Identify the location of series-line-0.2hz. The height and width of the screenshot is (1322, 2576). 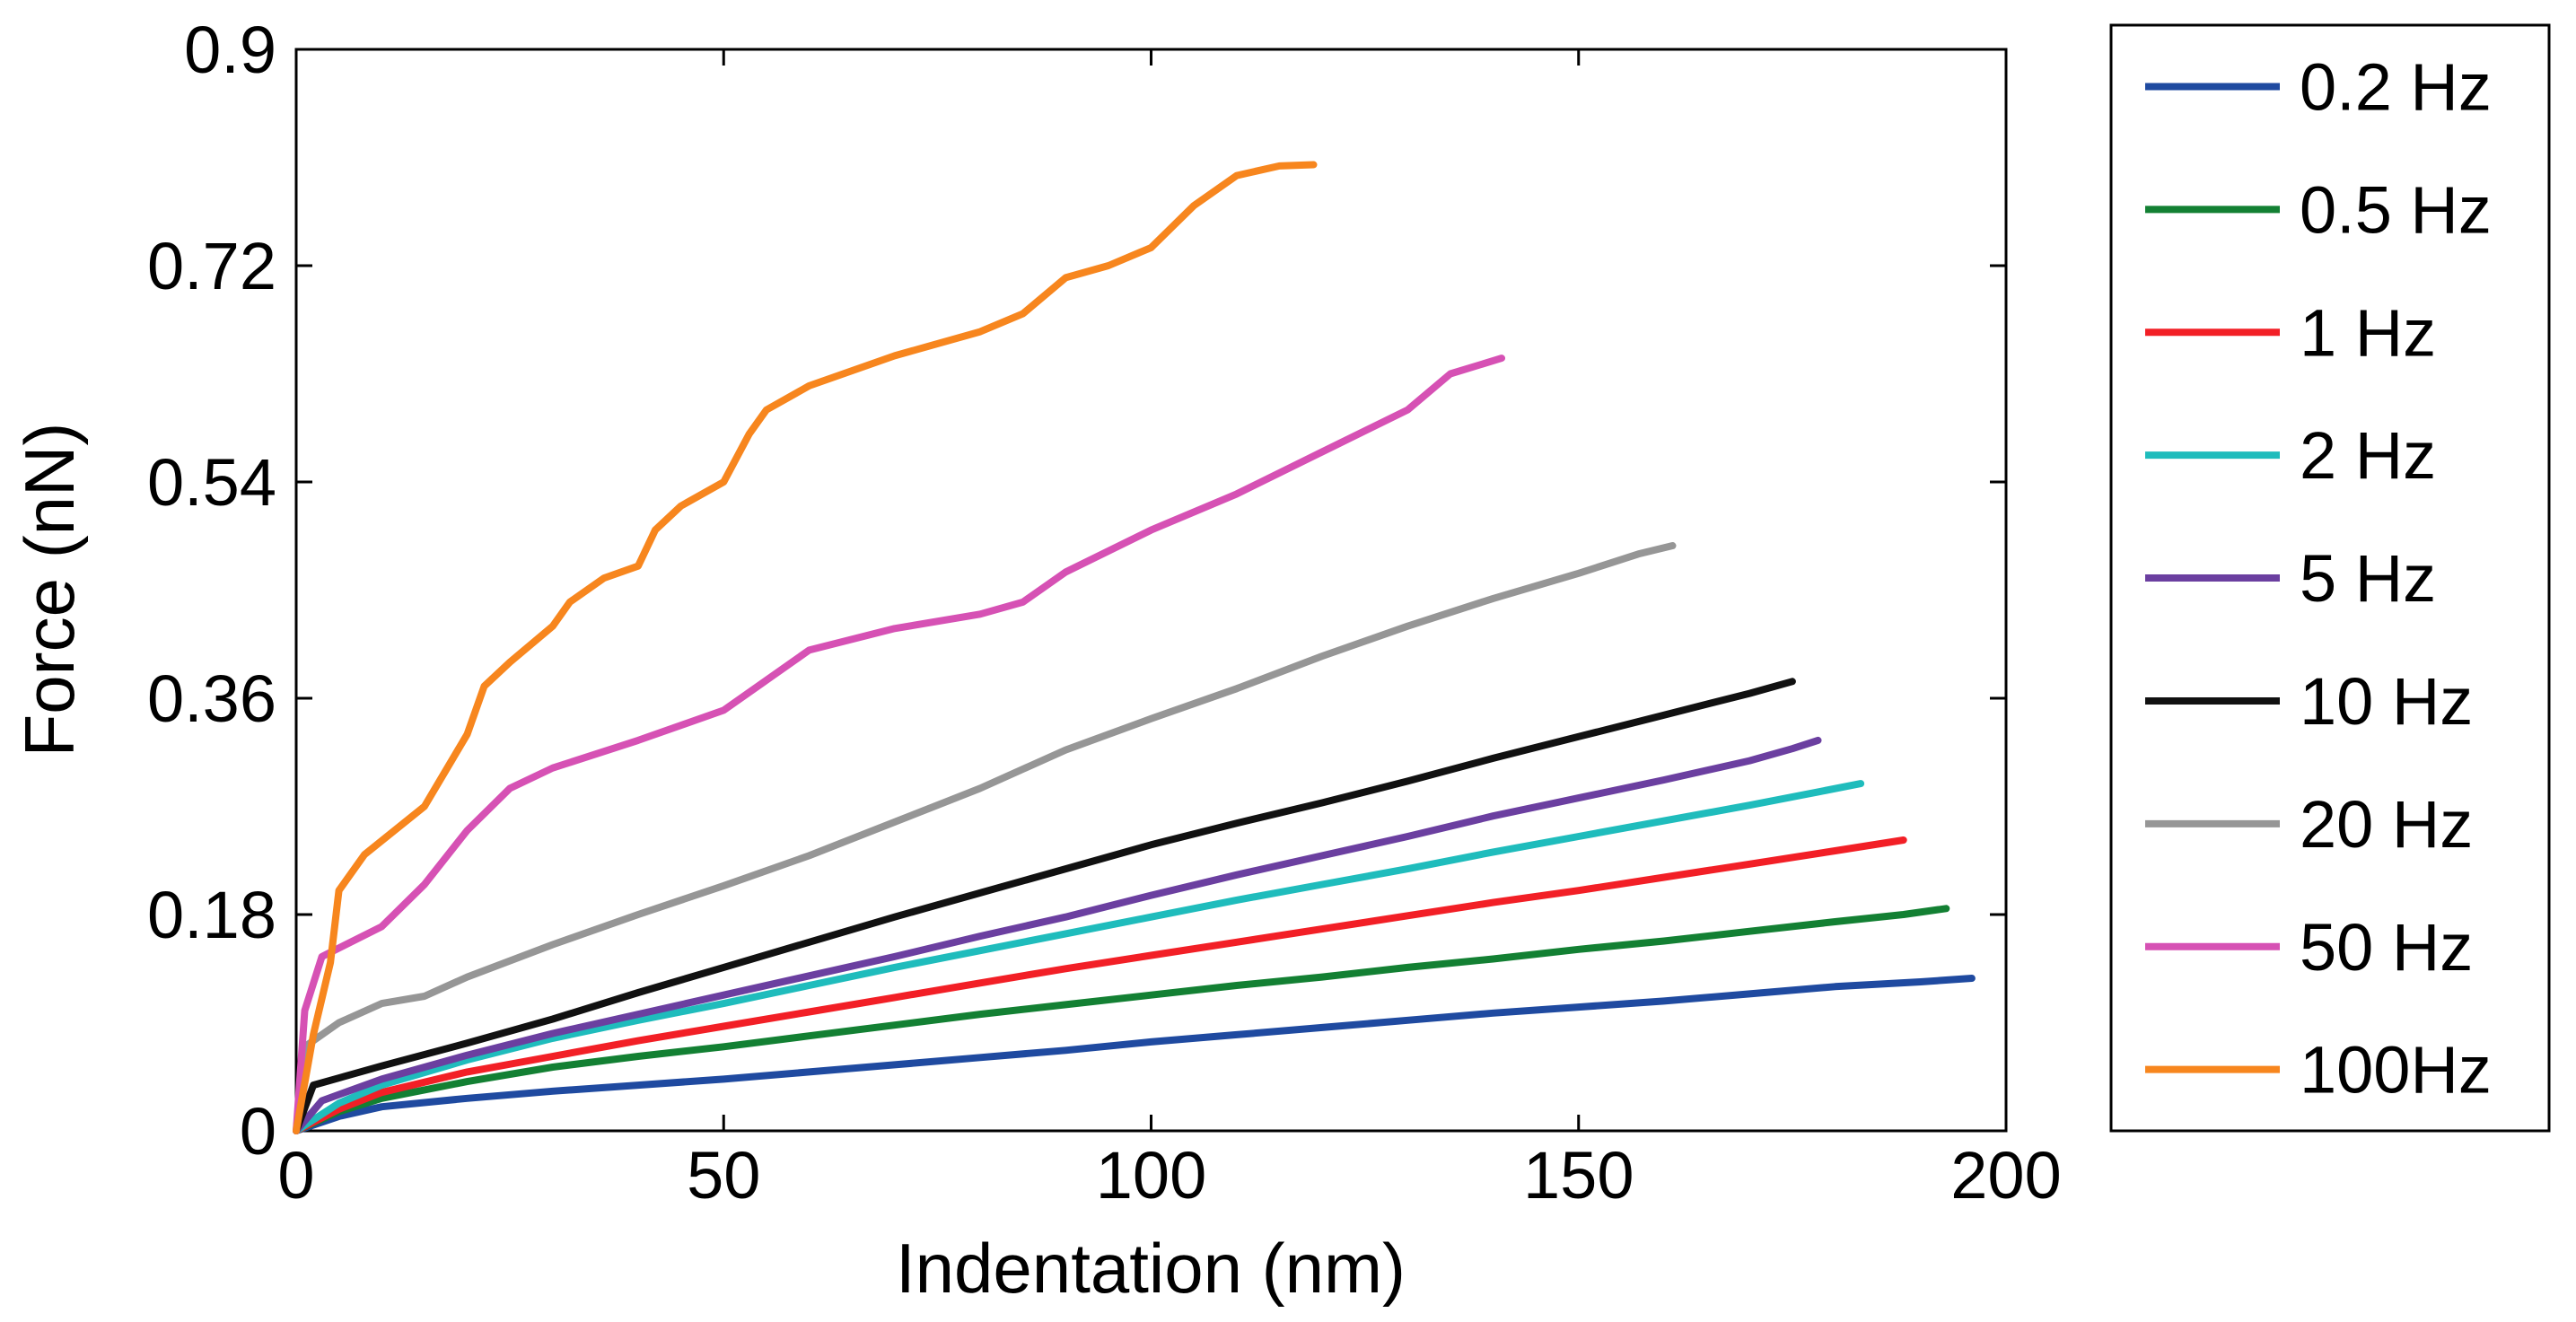
(1134, 1054).